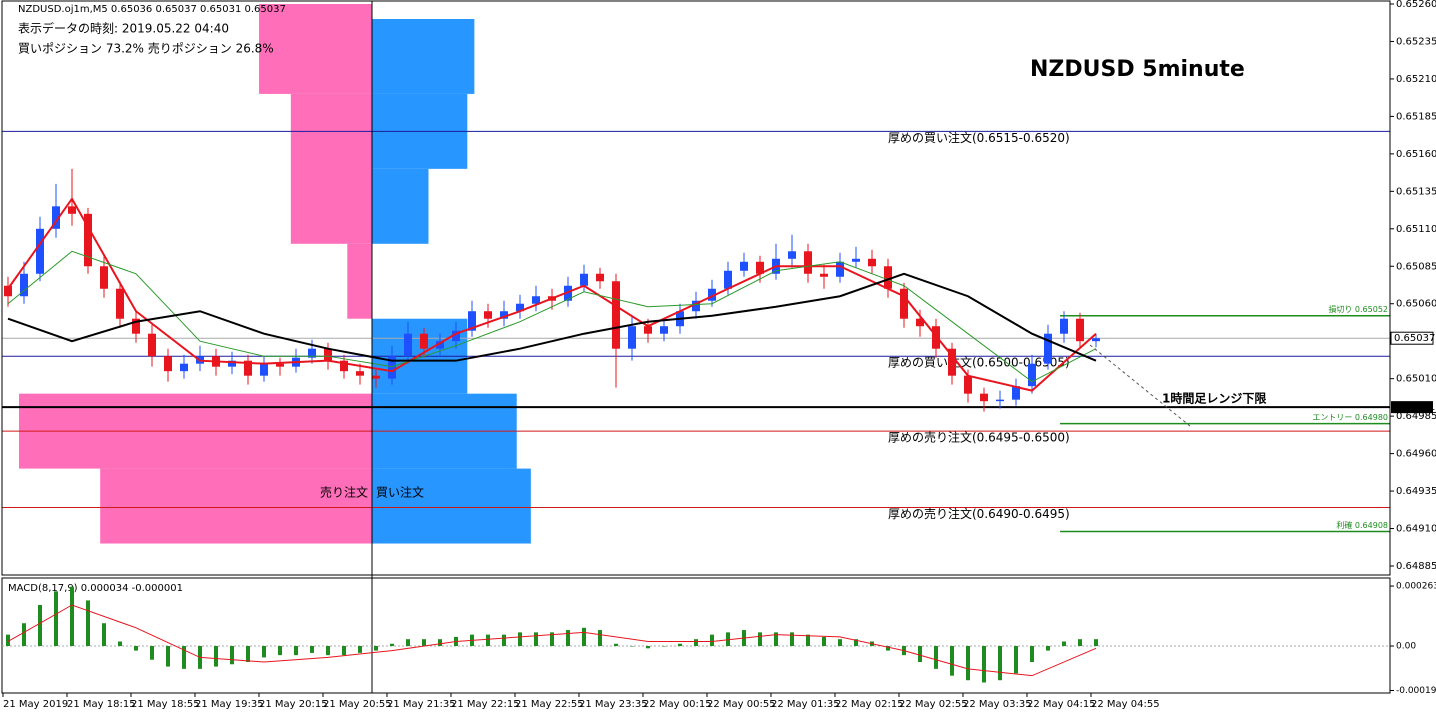 This screenshot has height=716, width=1436. Describe the element at coordinates (1416, 116) in the screenshot. I see `y-tick-label: 0.65185` at that location.